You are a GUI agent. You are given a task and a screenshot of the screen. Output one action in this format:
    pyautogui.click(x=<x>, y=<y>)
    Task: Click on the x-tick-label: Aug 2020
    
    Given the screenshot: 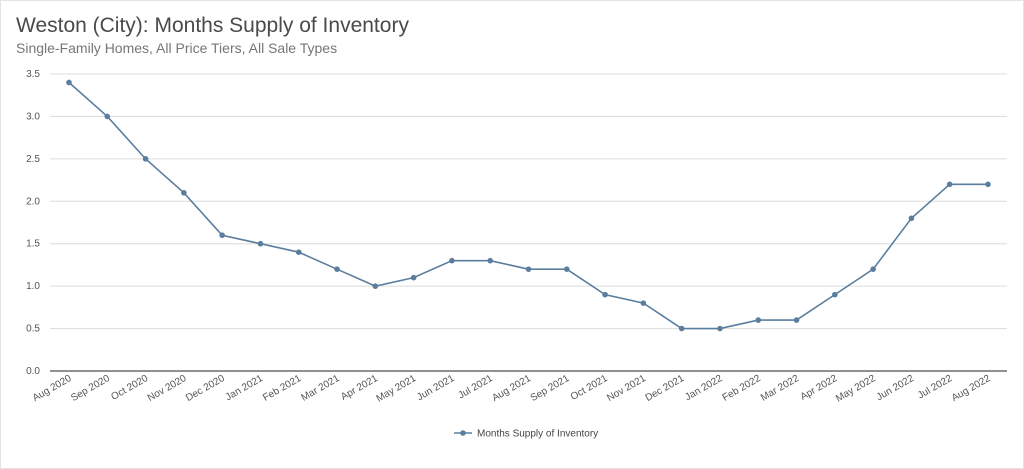 What is the action you would take?
    pyautogui.click(x=52, y=388)
    